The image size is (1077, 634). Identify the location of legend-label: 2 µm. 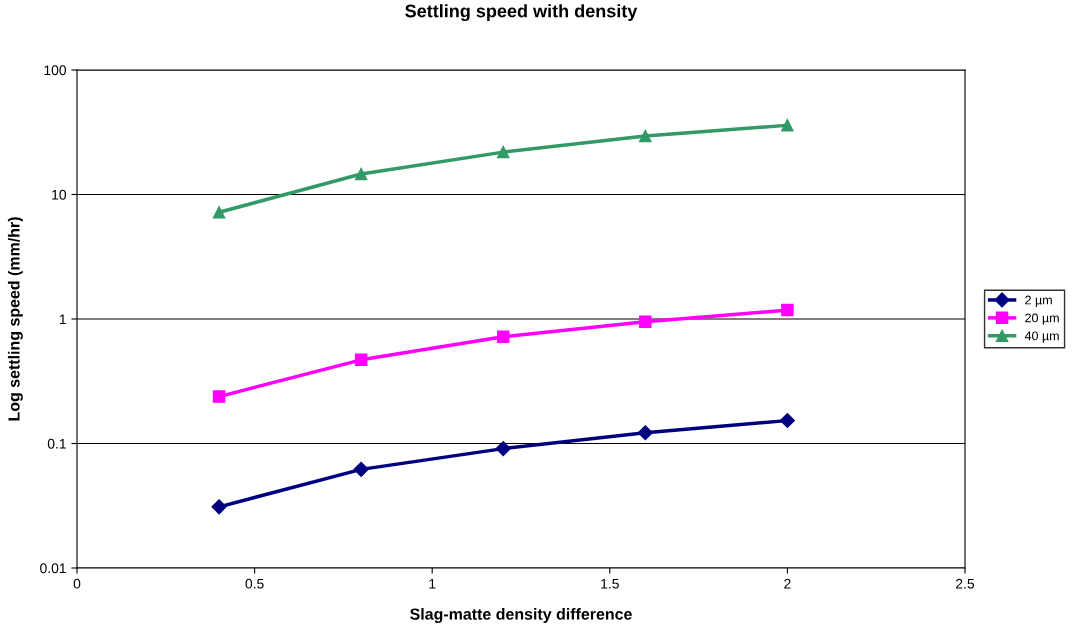
(1038, 301).